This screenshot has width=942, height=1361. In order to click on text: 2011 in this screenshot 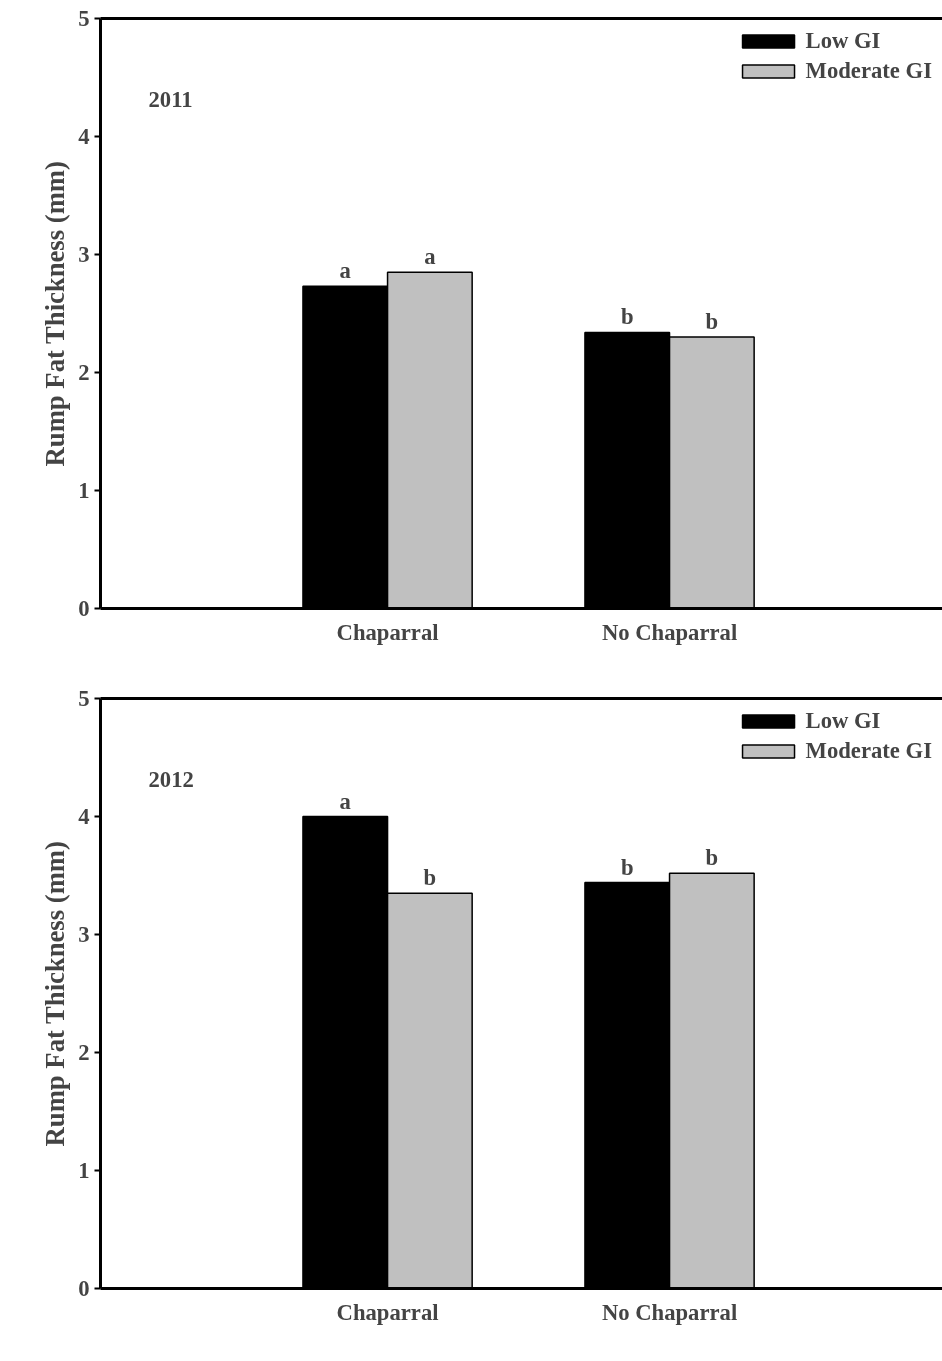, I will do `click(170, 99)`.